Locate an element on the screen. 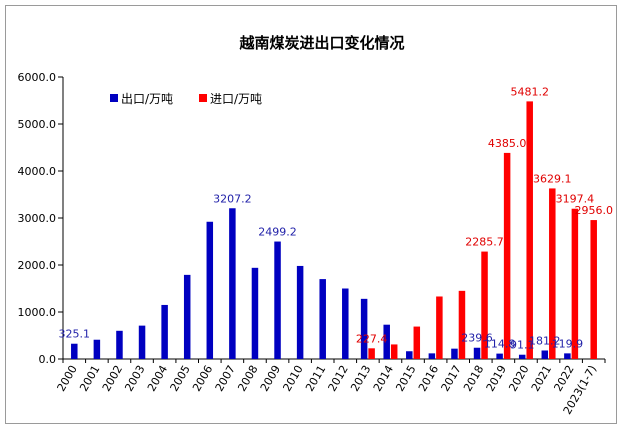 The image size is (624, 429). x-tick-label: 2001 is located at coordinates (89, 378).